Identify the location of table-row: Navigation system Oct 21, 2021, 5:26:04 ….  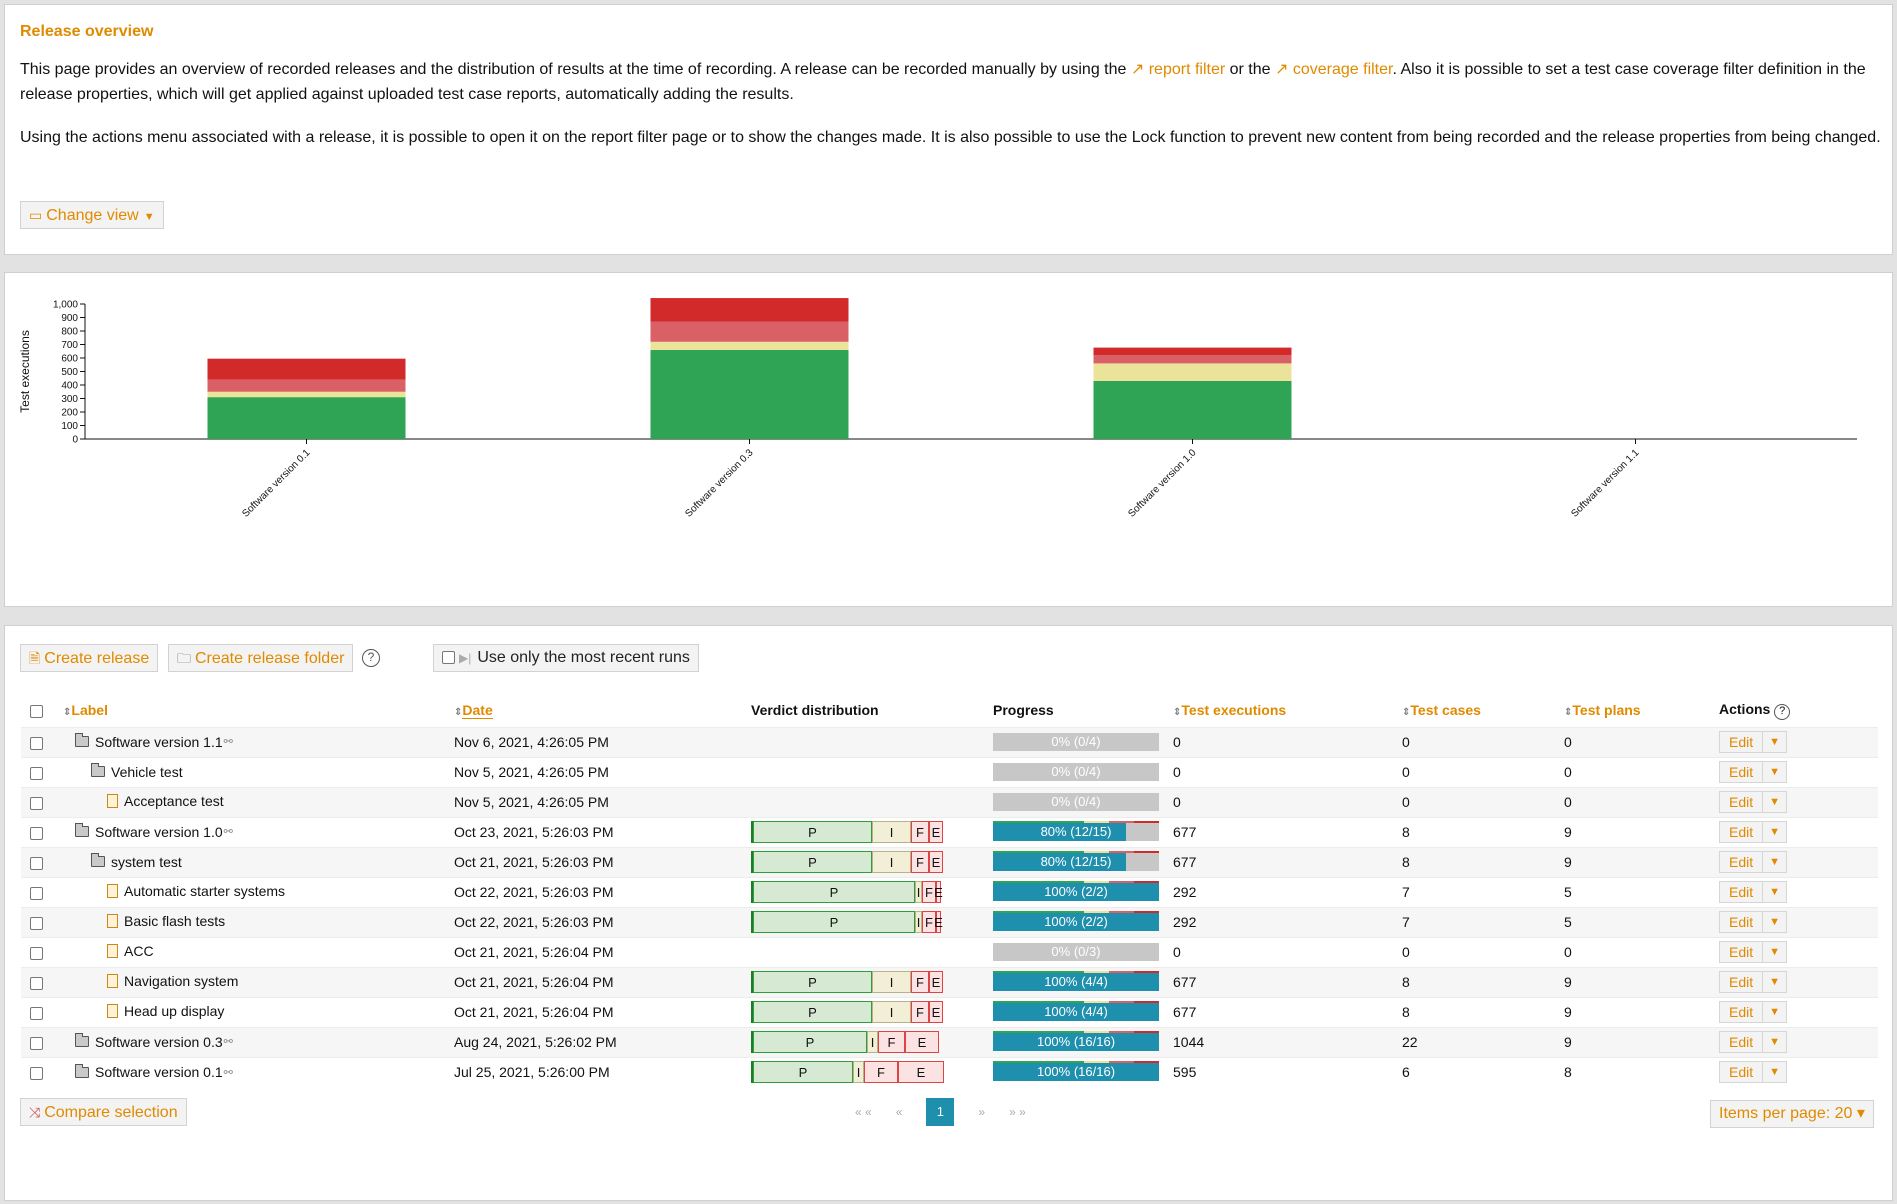
(949, 982).